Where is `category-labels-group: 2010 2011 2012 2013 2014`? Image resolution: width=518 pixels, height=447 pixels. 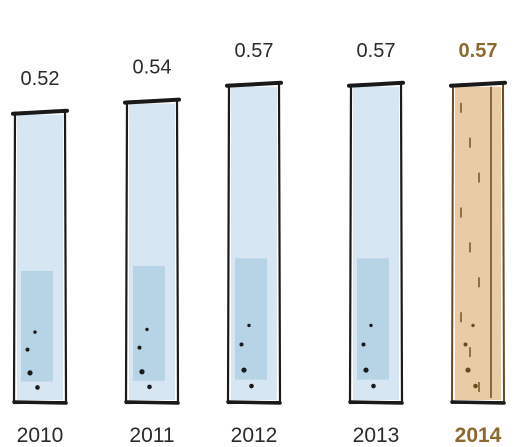 category-labels-group: 2010 2011 2012 2013 2014 is located at coordinates (259, 435).